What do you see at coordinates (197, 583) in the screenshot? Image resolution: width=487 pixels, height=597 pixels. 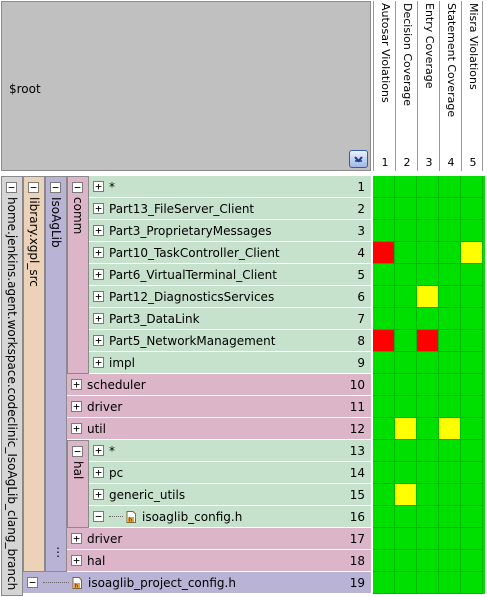 I see `tree-row: − h isoaglib_project_config.h 19` at bounding box center [197, 583].